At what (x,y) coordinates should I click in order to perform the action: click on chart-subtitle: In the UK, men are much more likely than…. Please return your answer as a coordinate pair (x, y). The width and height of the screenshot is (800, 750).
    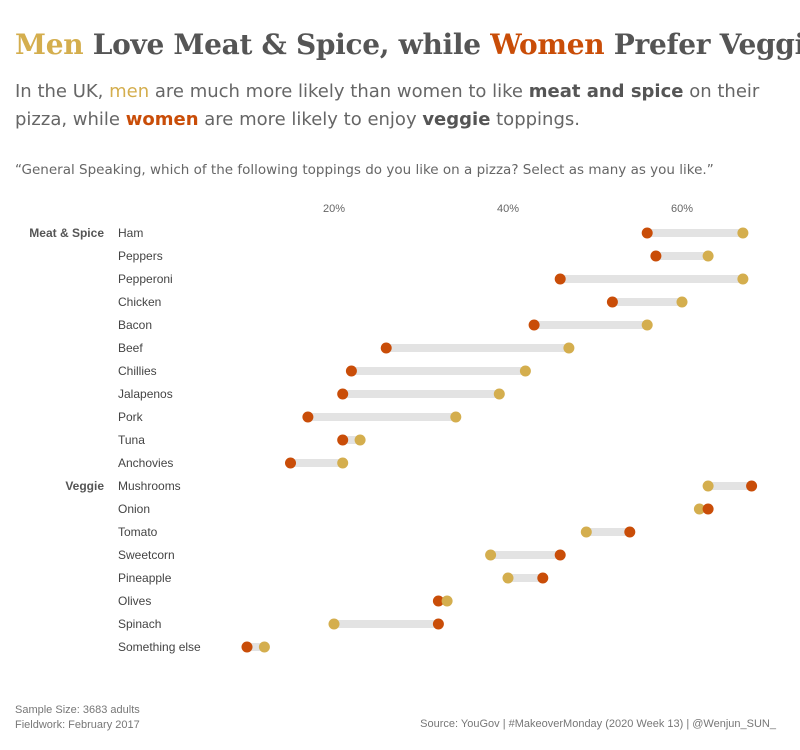
    Looking at the image, I should click on (402, 106).